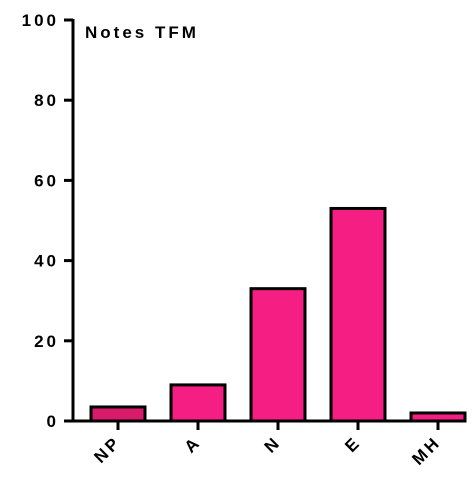  What do you see at coordinates (142, 32) in the screenshot?
I see `chart-title: Notes TFM` at bounding box center [142, 32].